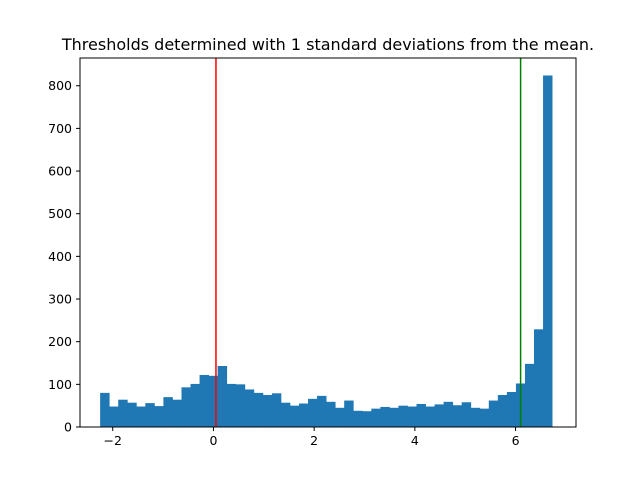 The width and height of the screenshot is (640, 480). What do you see at coordinates (60, 341) in the screenshot?
I see `y-tick-label: 200` at bounding box center [60, 341].